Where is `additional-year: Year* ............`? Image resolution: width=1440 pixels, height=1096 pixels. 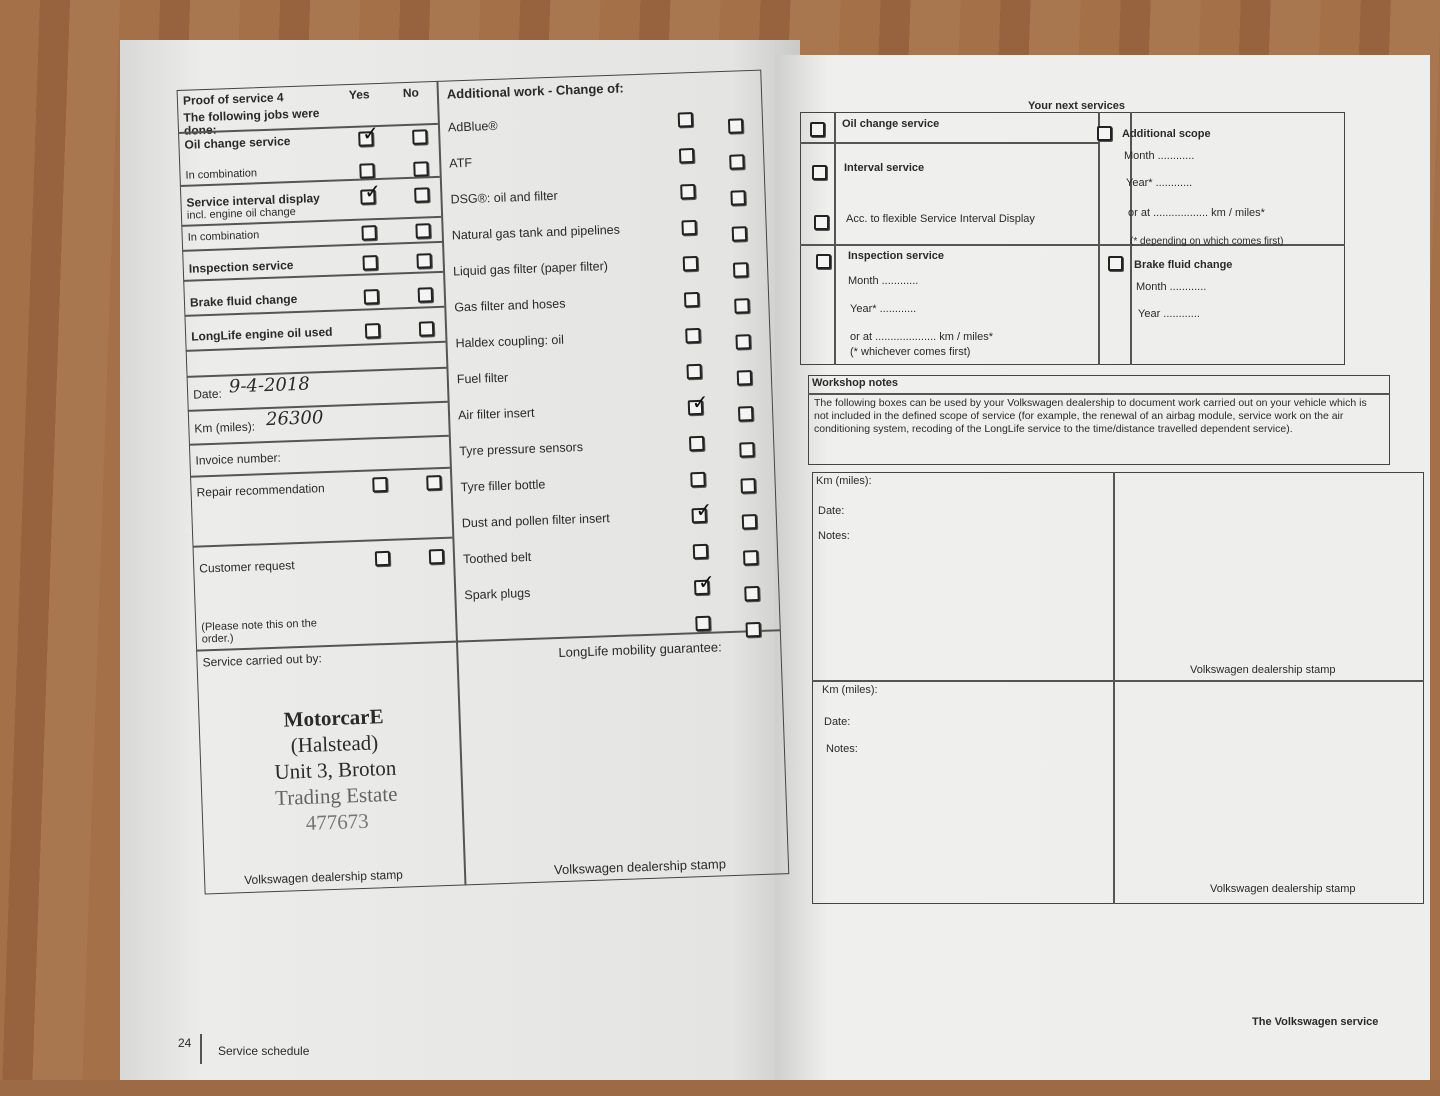 additional-year: Year* ............ is located at coordinates (1159, 183).